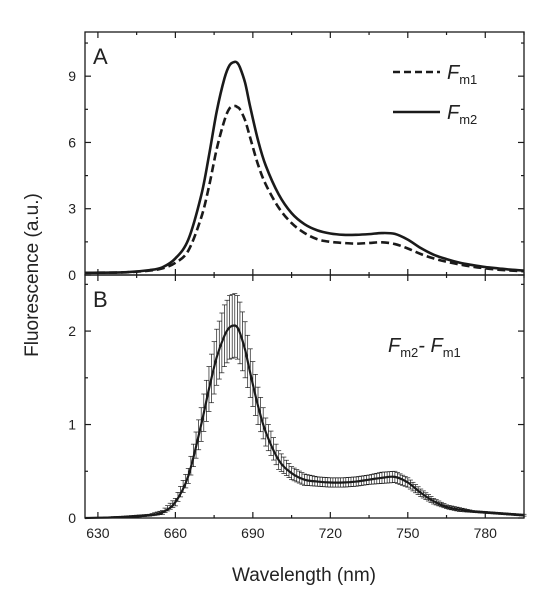 The width and height of the screenshot is (552, 596). Describe the element at coordinates (72, 142) in the screenshot. I see `y-tick-label: 6` at that location.